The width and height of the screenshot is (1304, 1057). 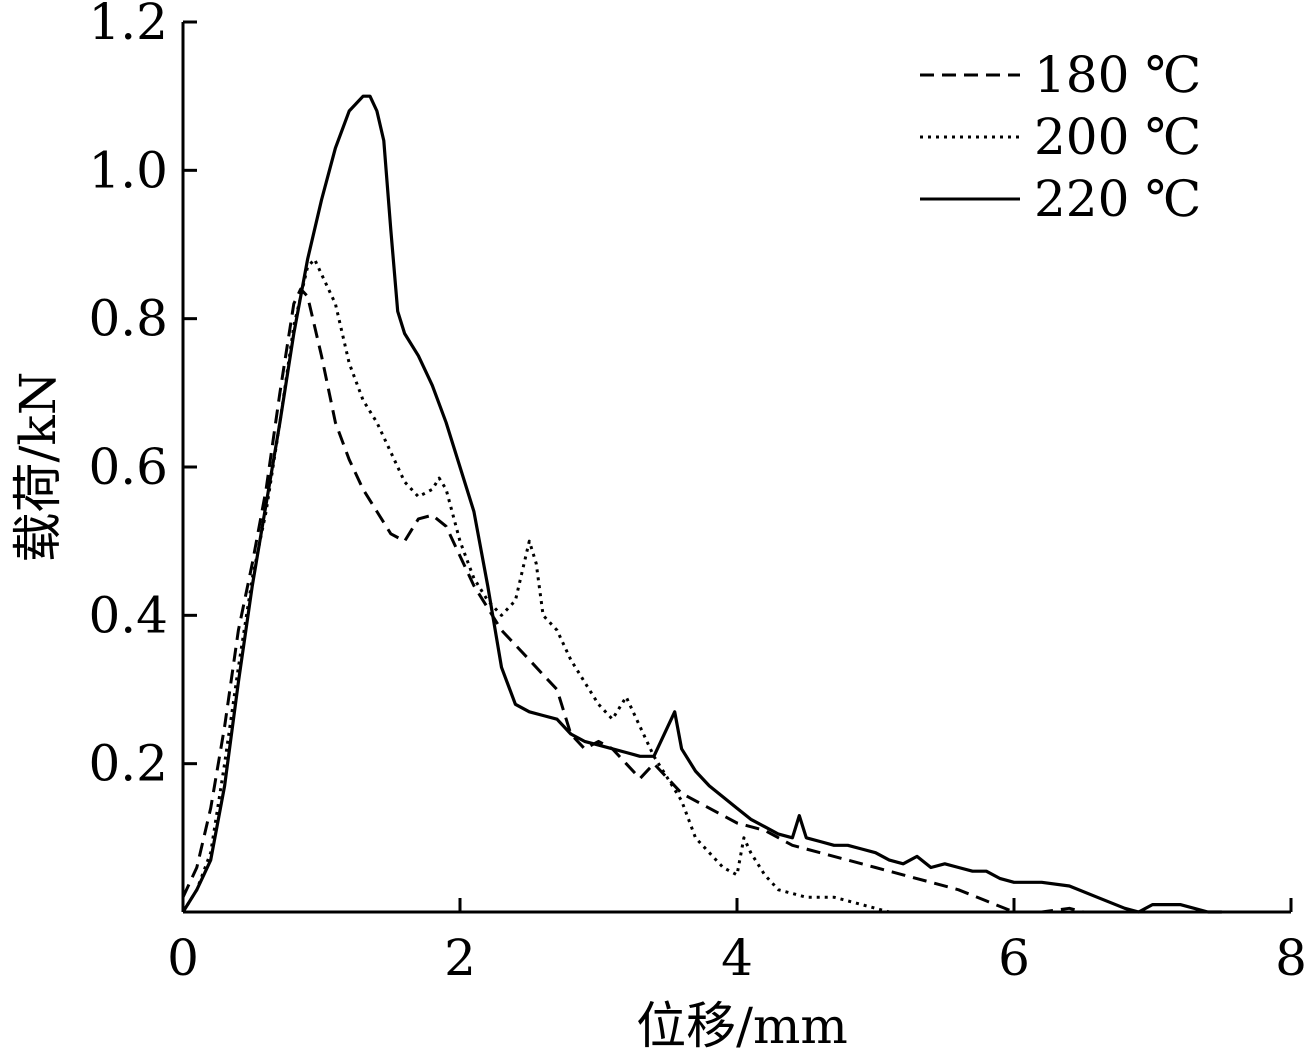 What do you see at coordinates (460, 958) in the screenshot?
I see `x-tick-label: 2` at bounding box center [460, 958].